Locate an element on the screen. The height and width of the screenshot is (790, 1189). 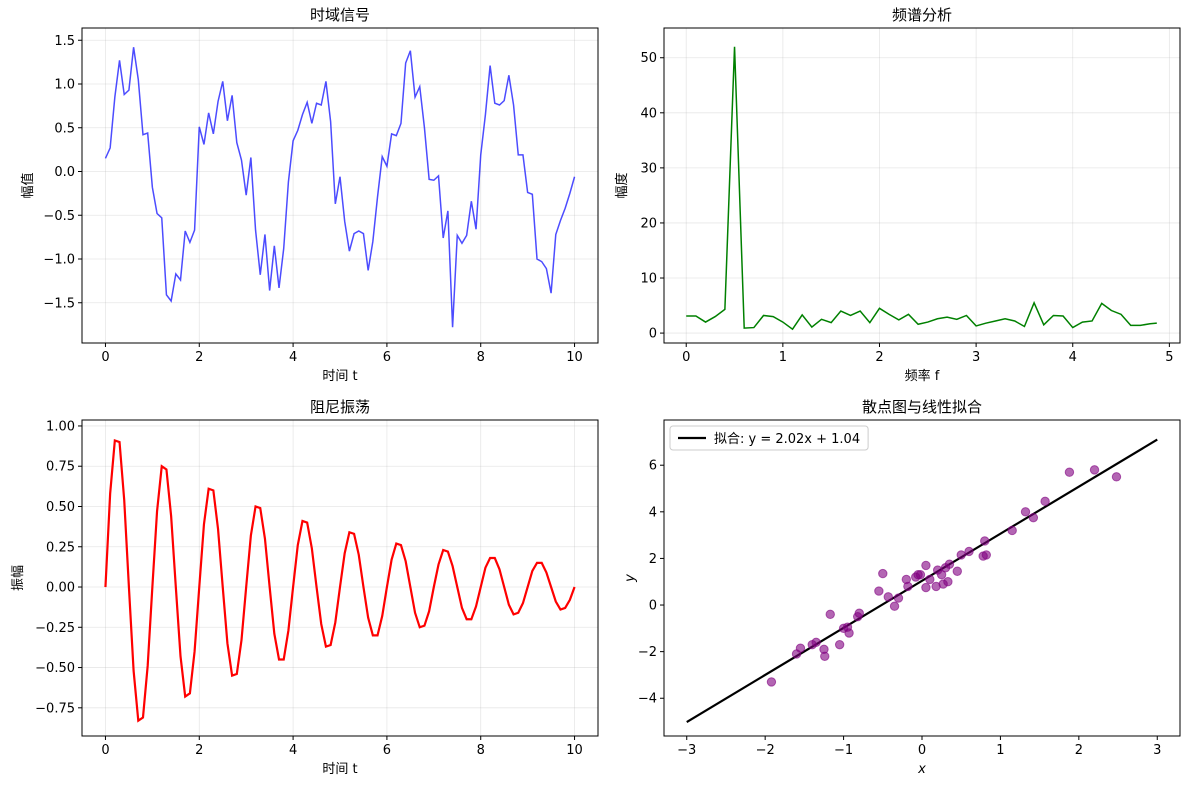
y-axis-label: y is located at coordinates (630, 578).